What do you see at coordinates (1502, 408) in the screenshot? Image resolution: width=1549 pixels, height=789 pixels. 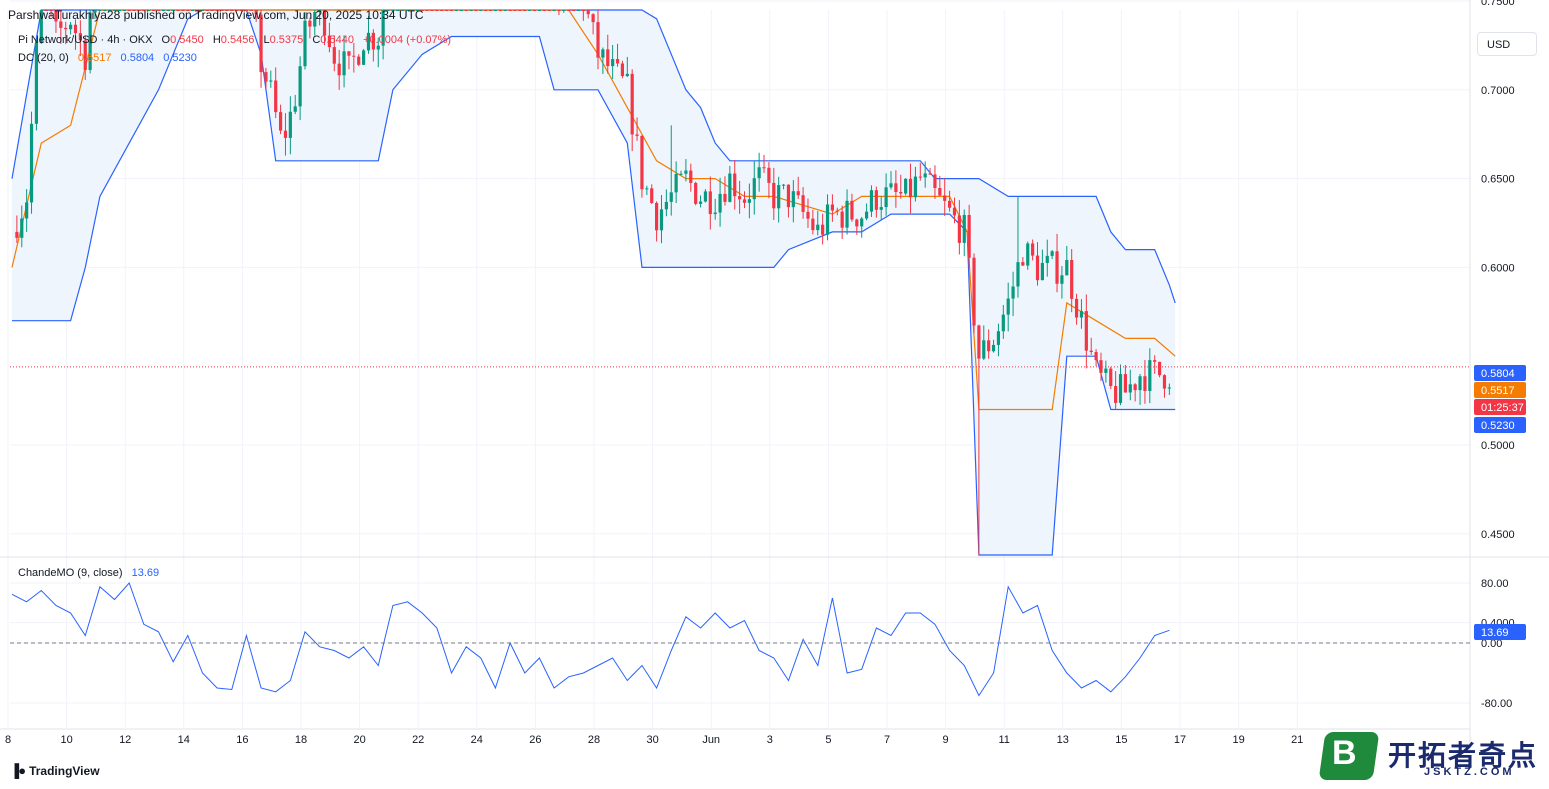 I see `countdown-badge: 01:25:37` at bounding box center [1502, 408].